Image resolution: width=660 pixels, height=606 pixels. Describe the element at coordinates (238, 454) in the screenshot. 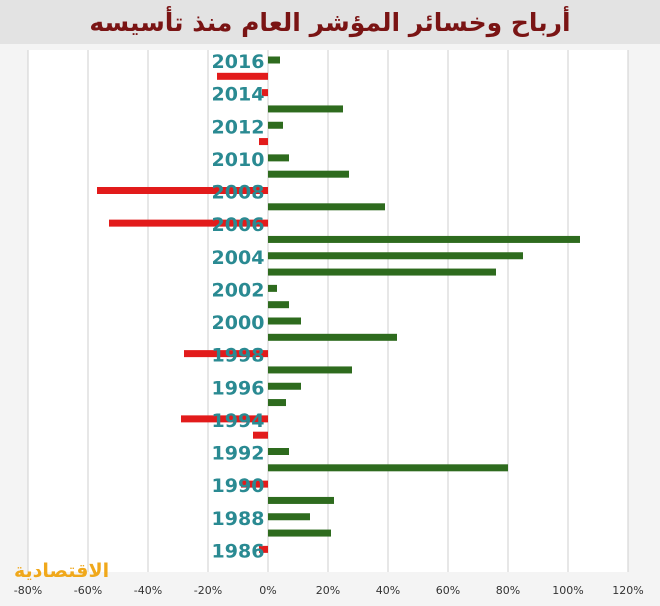

I see `year-label: 1992` at that location.